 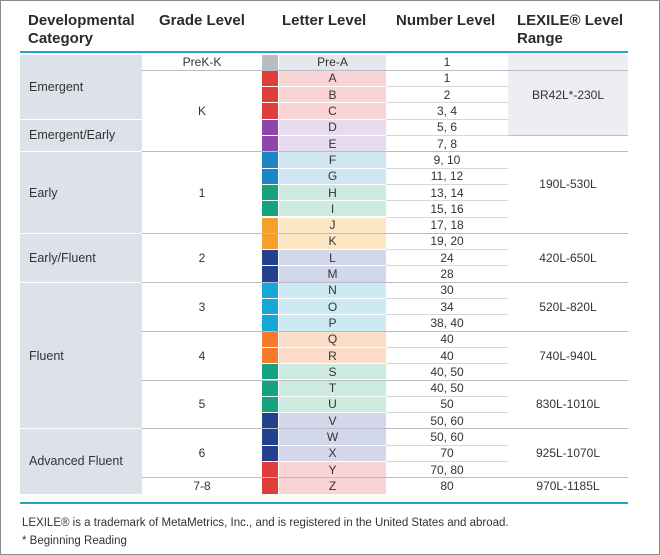 What do you see at coordinates (46, 355) in the screenshot?
I see `category-label: Fluent` at bounding box center [46, 355].